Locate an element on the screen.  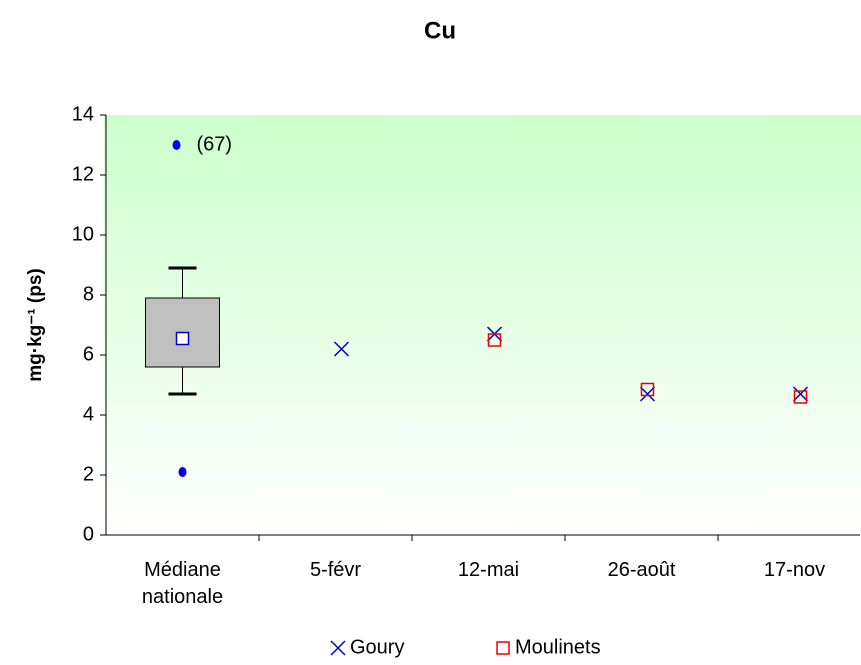
x-tick-label-box: Médiane nationale is located at coordinates (183, 587).